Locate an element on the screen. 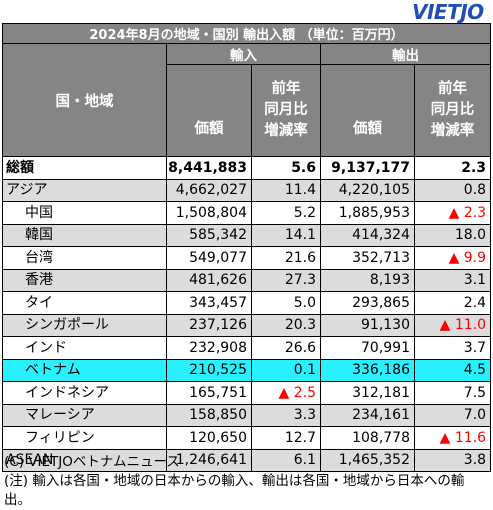 The image size is (493, 510). import-value-cell: 120,650 is located at coordinates (209, 438).